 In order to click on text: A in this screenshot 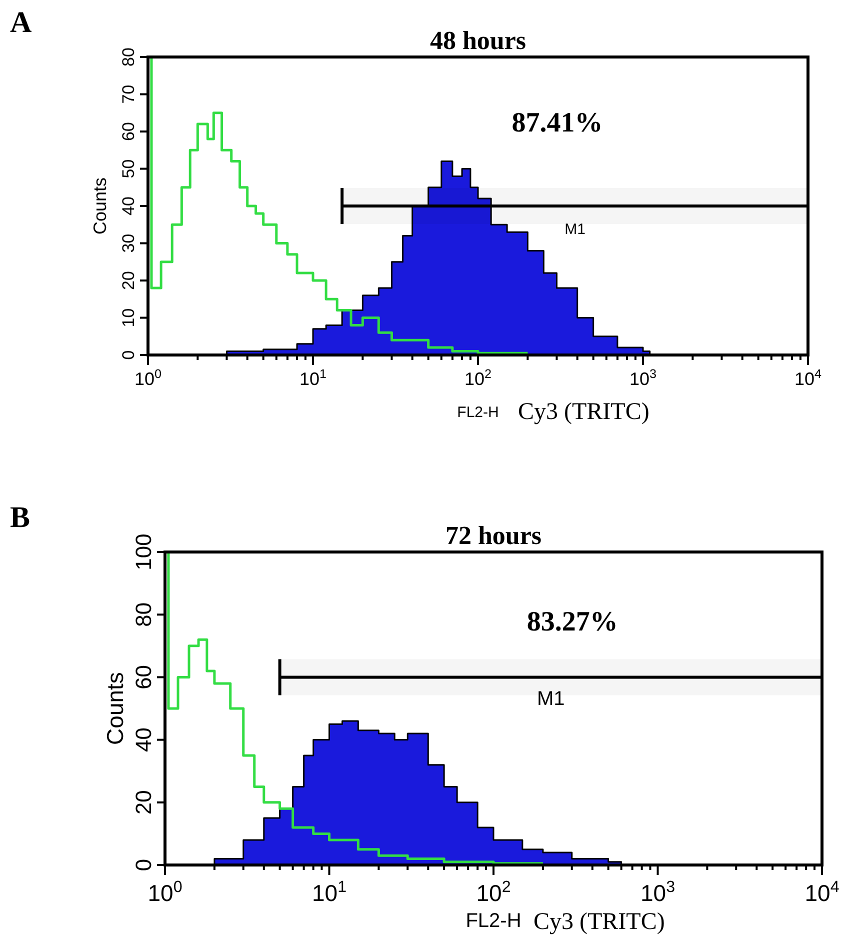, I will do `click(21, 22)`.